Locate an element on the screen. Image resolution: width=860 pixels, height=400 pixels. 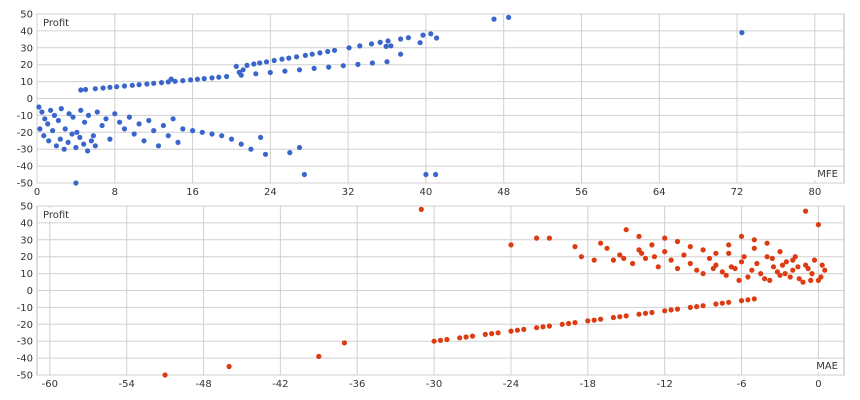
y-tick-label: 40 is located at coordinates (26, 31).